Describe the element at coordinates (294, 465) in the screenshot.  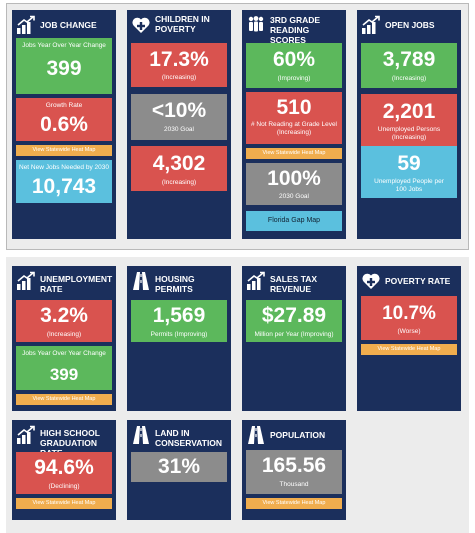
I see `population-value: 165.56` at that location.